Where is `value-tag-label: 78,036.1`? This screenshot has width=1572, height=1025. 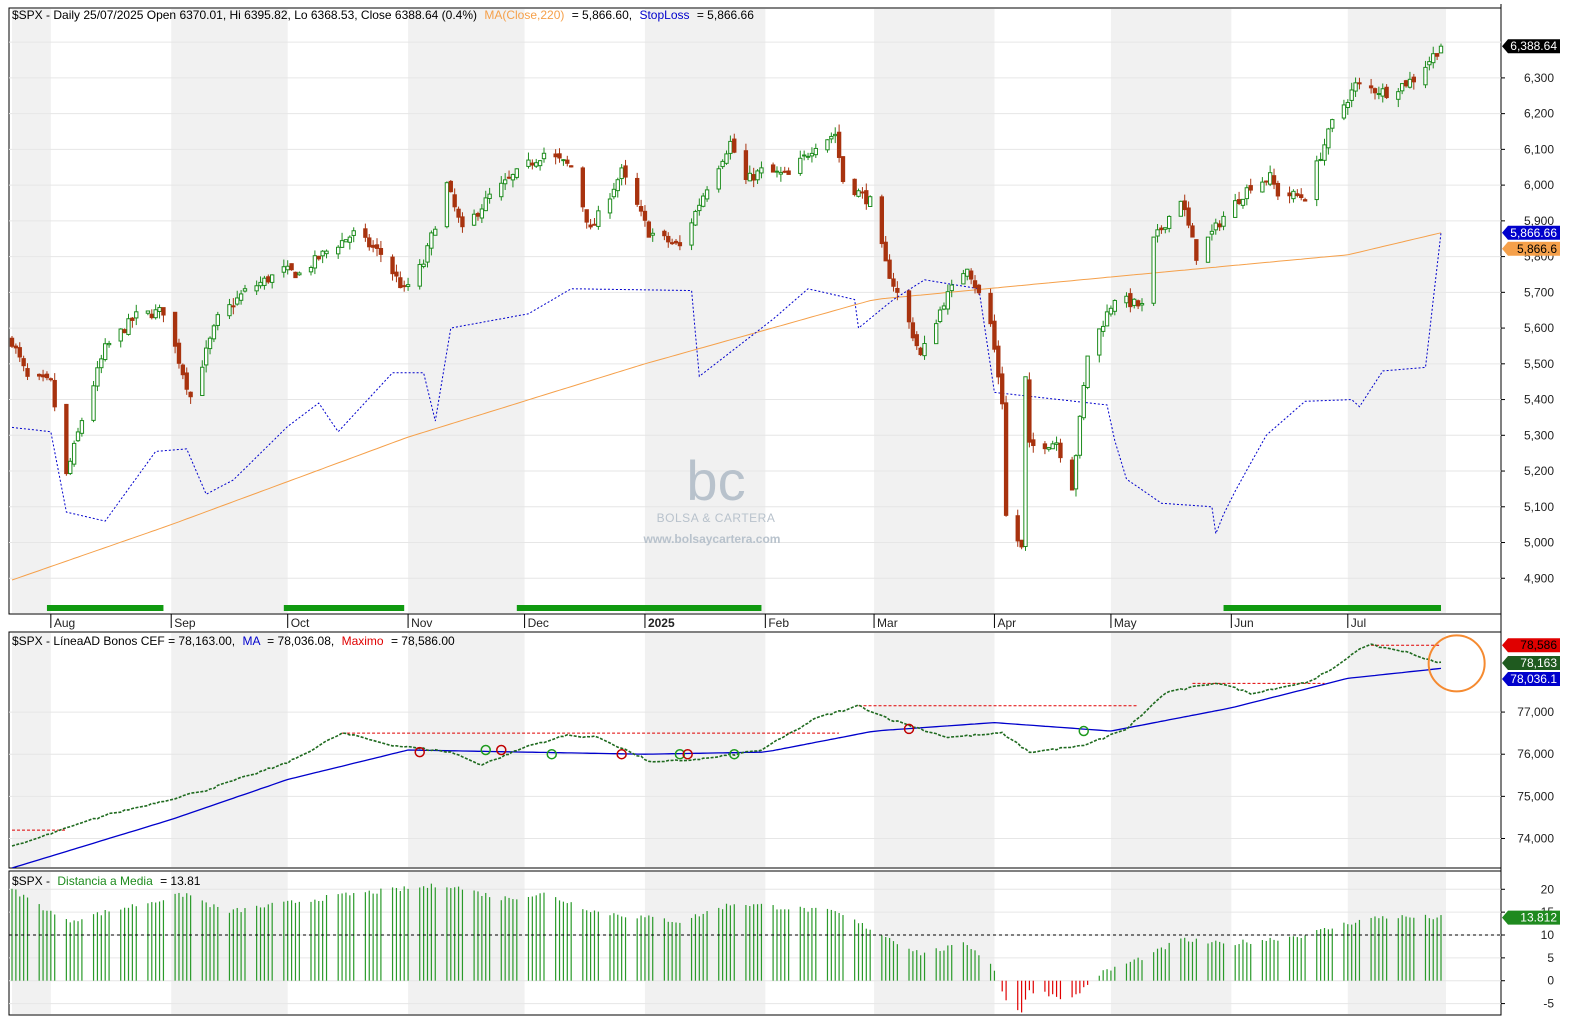 value-tag-label: 78,036.1 is located at coordinates (1533, 679).